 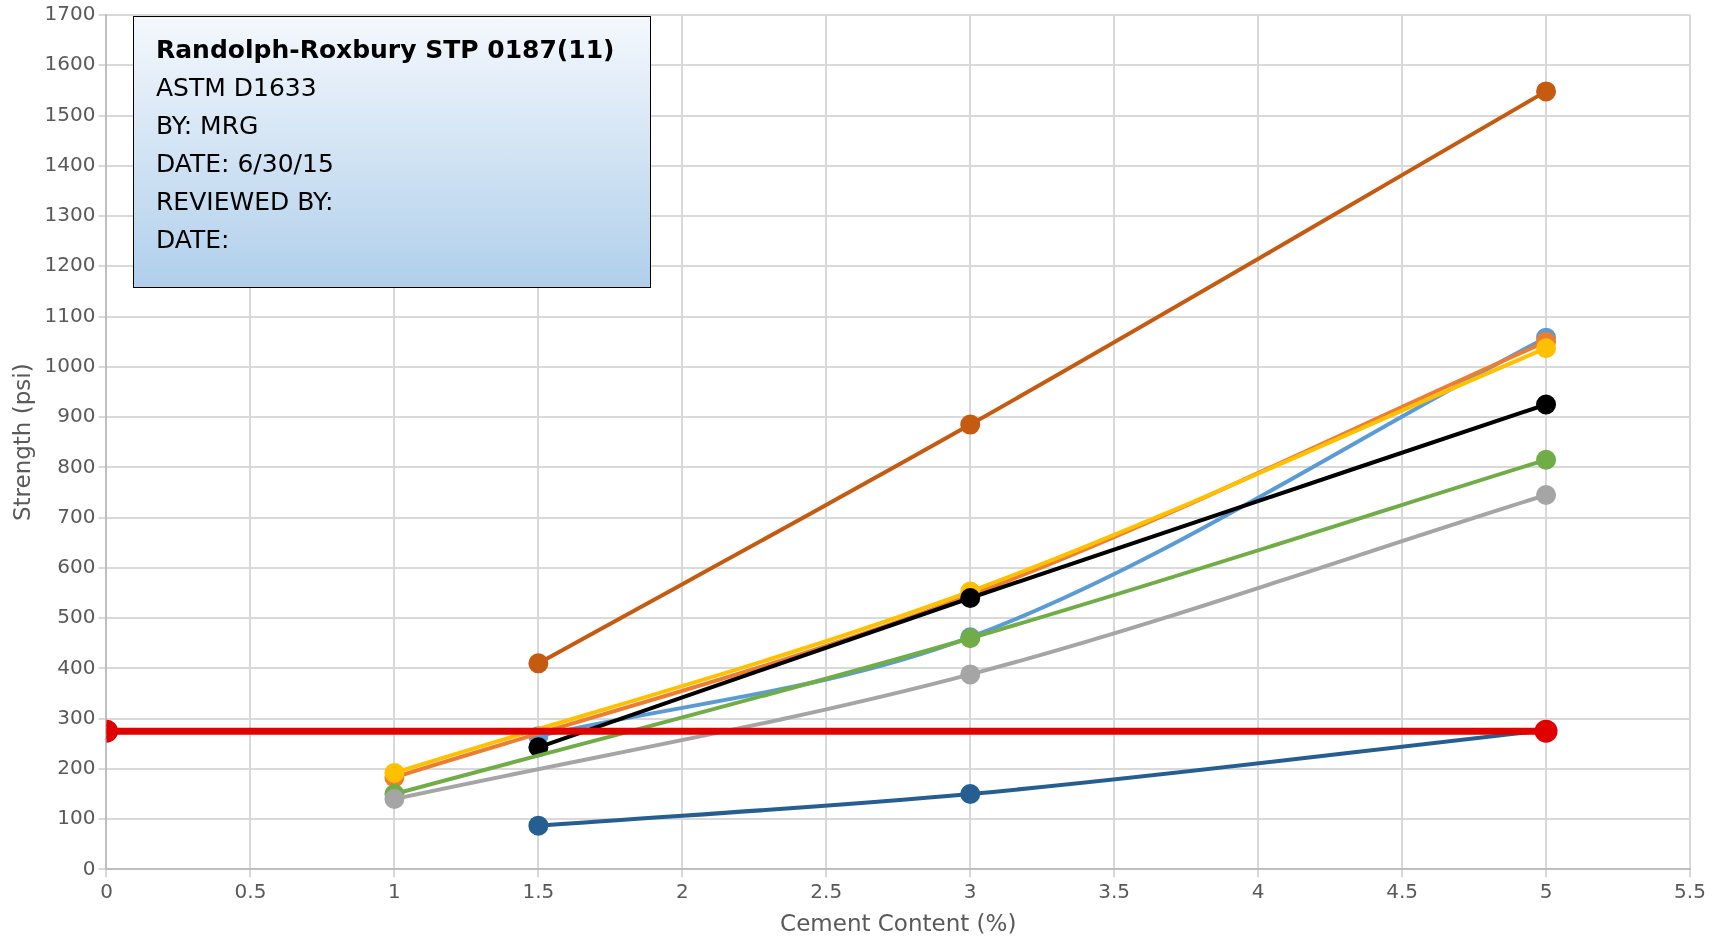 I want to click on y-tick-label: 200, so click(x=76, y=767).